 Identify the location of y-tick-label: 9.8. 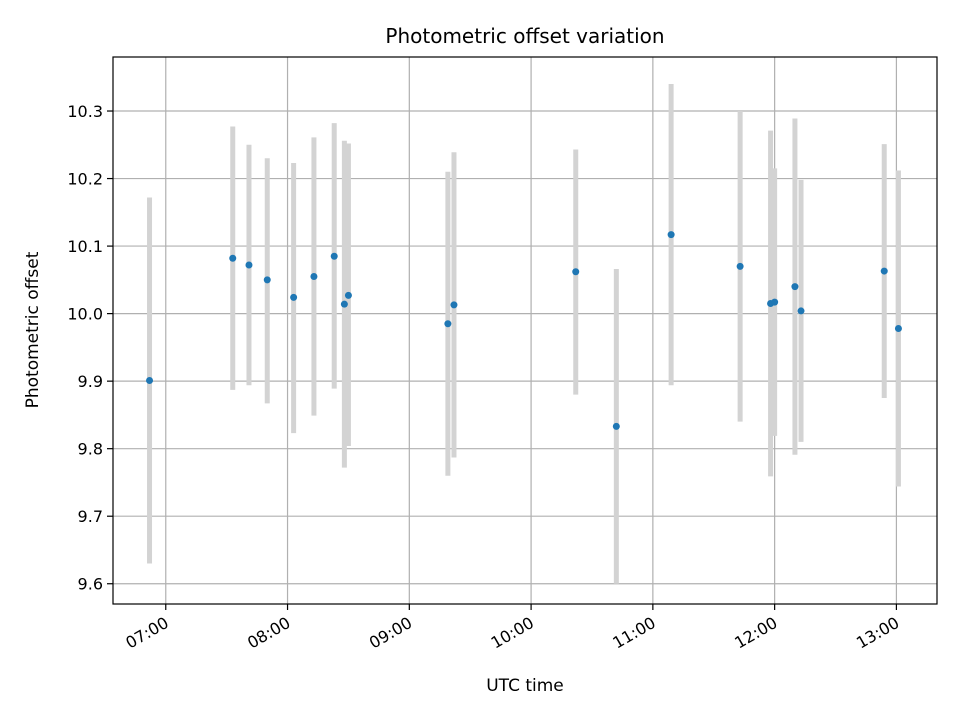
(90, 449).